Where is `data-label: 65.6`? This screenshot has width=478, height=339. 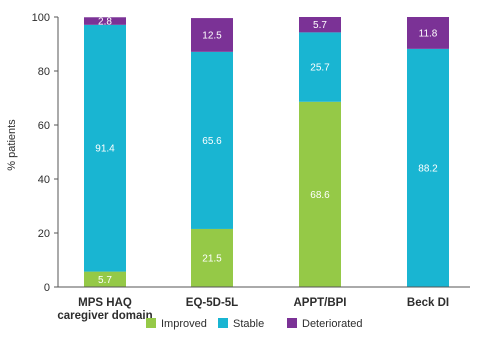
data-label: 65.6 is located at coordinates (212, 141).